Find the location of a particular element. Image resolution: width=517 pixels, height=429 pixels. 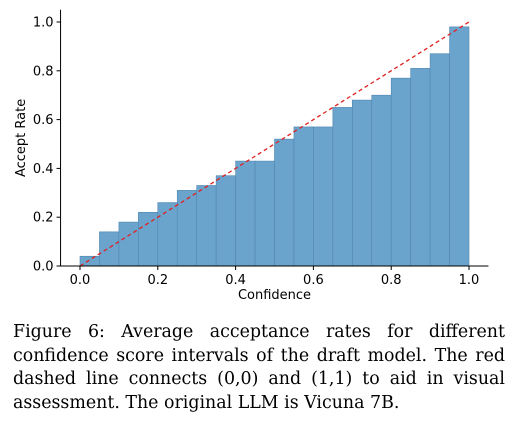

x-tick-label: 0.4 is located at coordinates (235, 280).